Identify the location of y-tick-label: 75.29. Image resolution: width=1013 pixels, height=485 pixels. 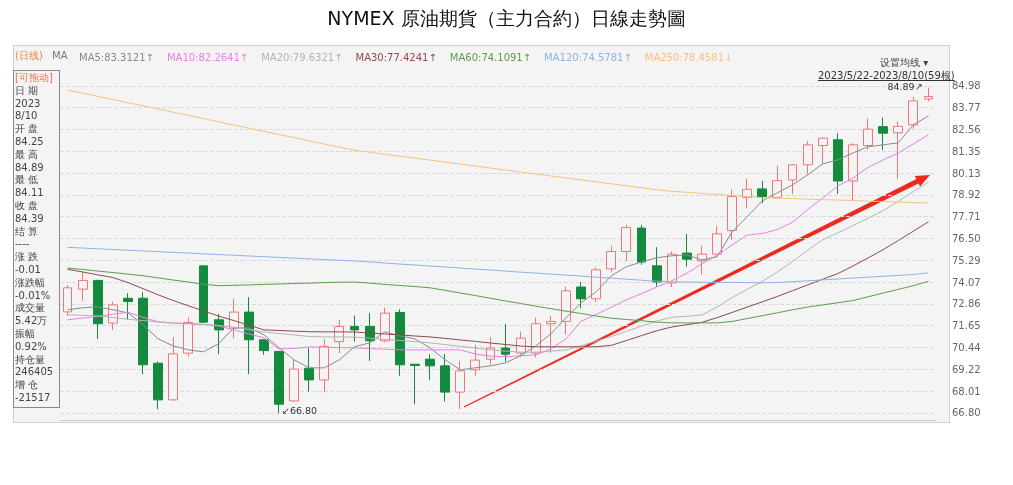
(966, 260).